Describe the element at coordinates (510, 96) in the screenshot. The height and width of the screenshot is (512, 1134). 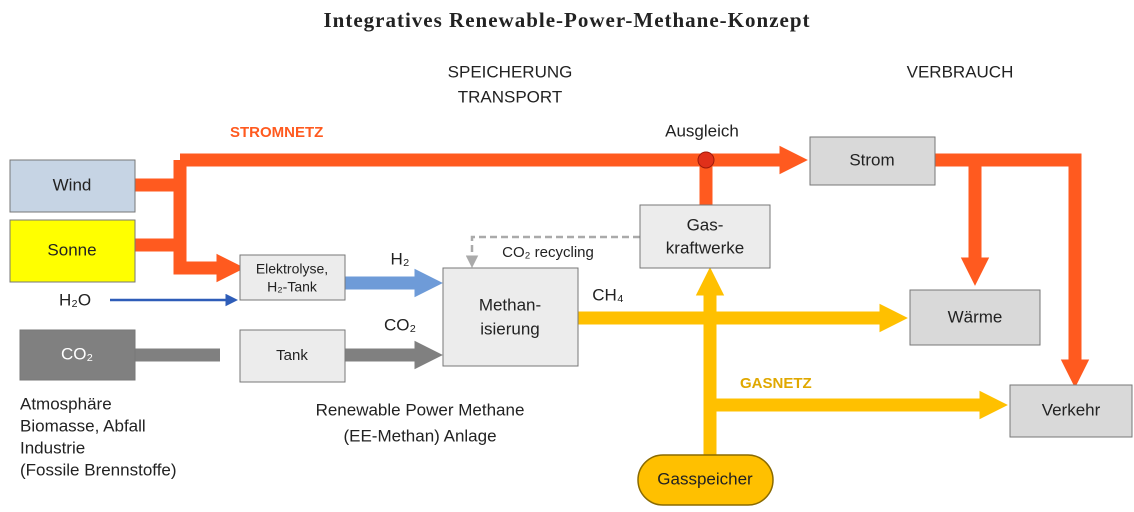
I see `header: TRANSPORT` at that location.